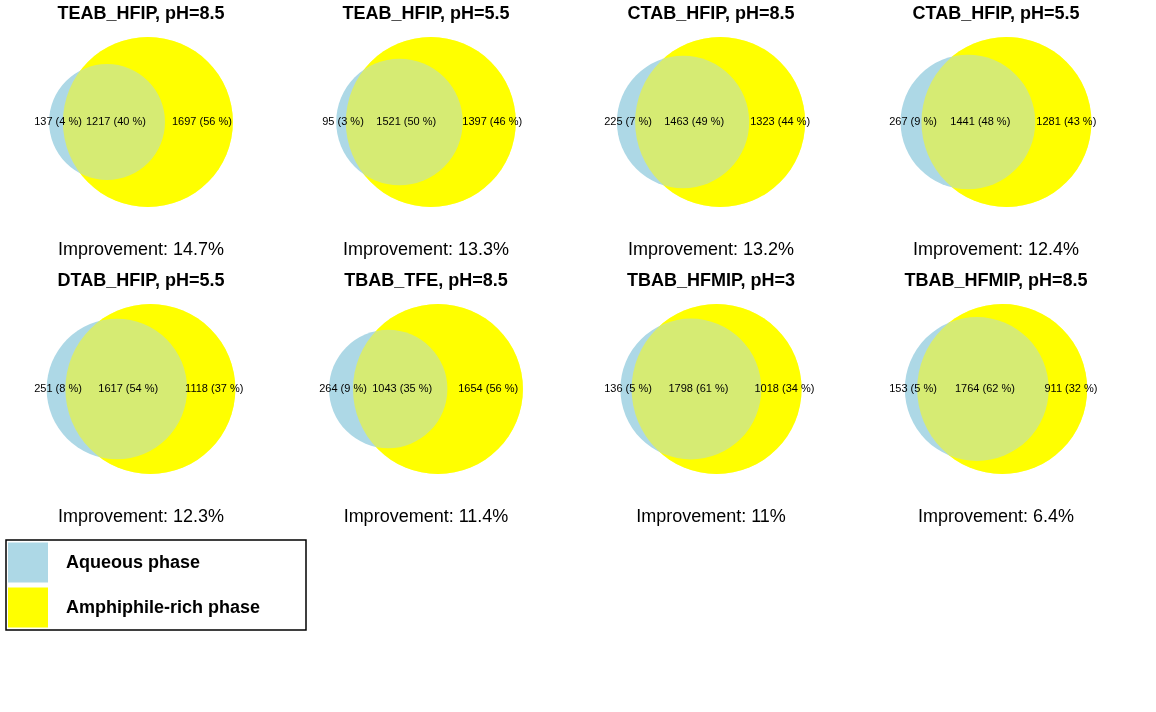 This screenshot has width=1156, height=712. What do you see at coordinates (133, 561) in the screenshot?
I see `category-label: Aqueous phase` at bounding box center [133, 561].